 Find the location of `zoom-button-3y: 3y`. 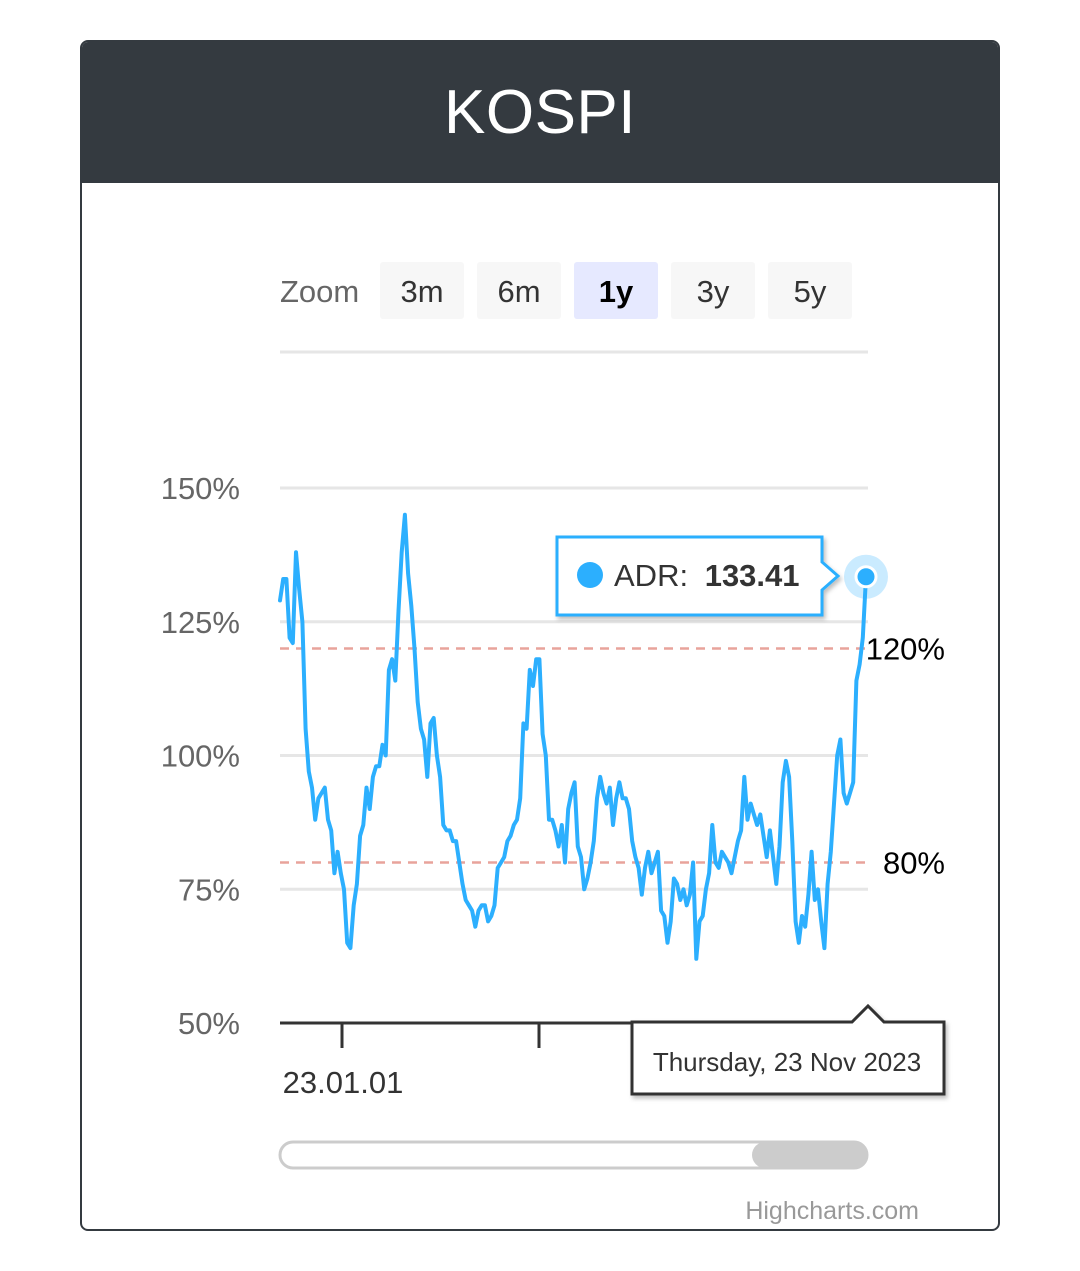

zoom-button-3y: 3y is located at coordinates (713, 290).